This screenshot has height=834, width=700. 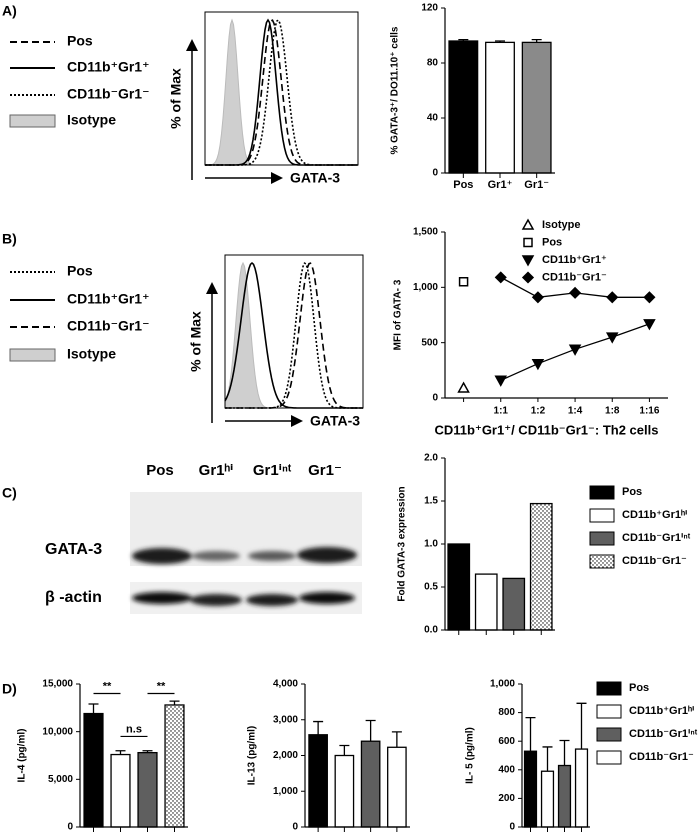 I want to click on significance-label: n.s, so click(x=134, y=729).